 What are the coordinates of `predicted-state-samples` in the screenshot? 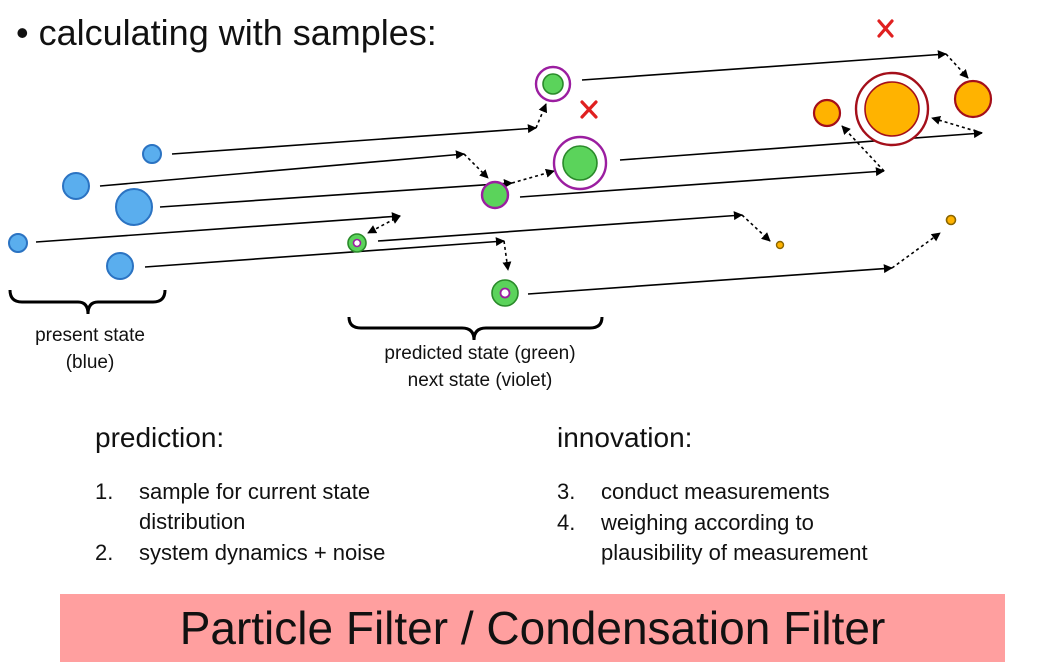 It's located at (477, 186).